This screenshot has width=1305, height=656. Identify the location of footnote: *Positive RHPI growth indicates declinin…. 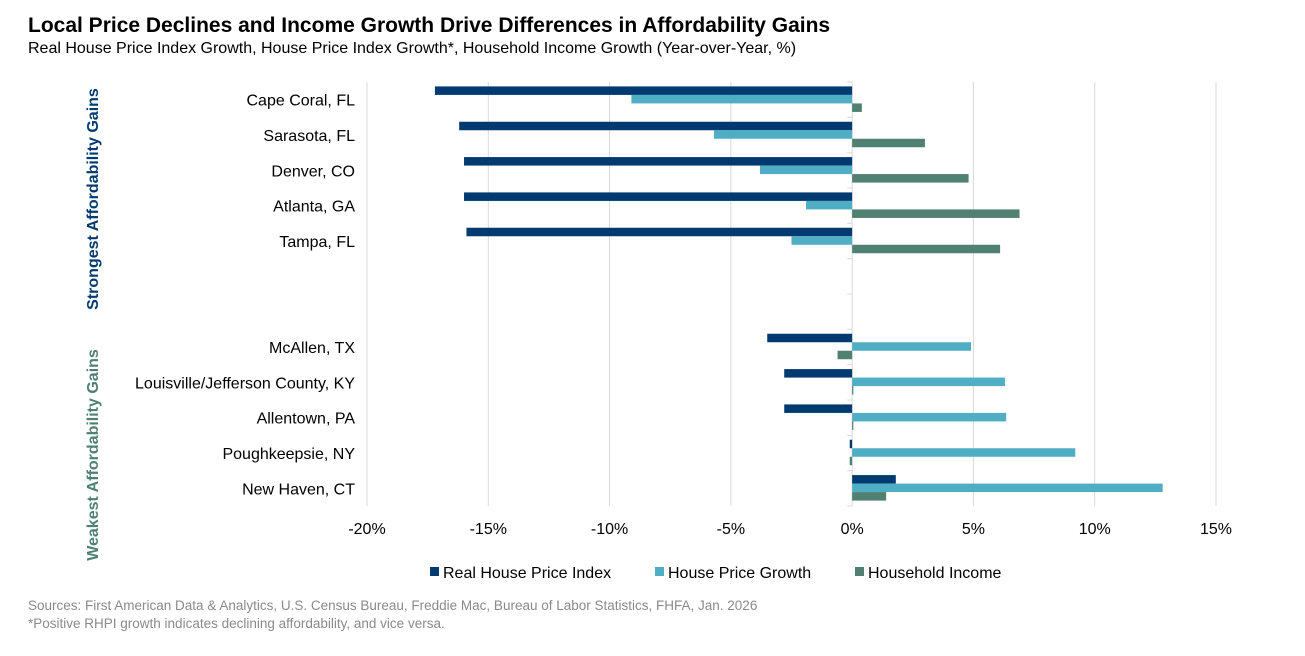
(236, 623).